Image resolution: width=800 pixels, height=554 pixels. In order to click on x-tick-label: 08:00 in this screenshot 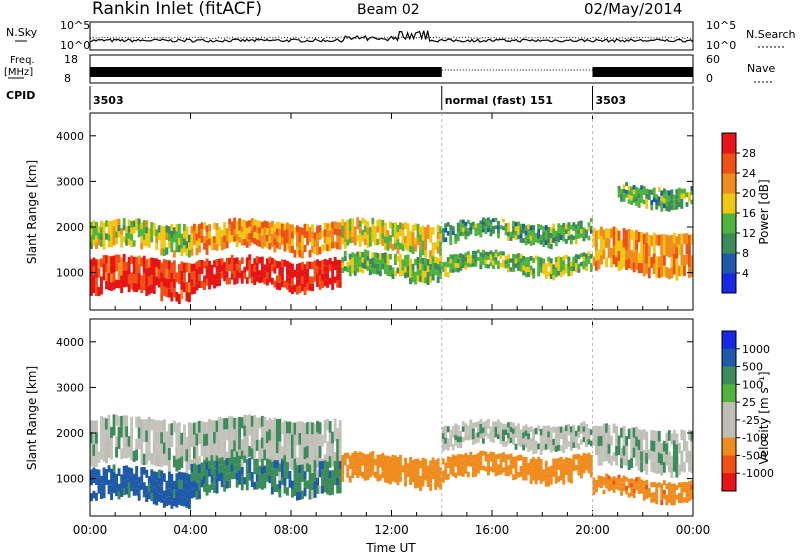, I will do `click(291, 530)`.